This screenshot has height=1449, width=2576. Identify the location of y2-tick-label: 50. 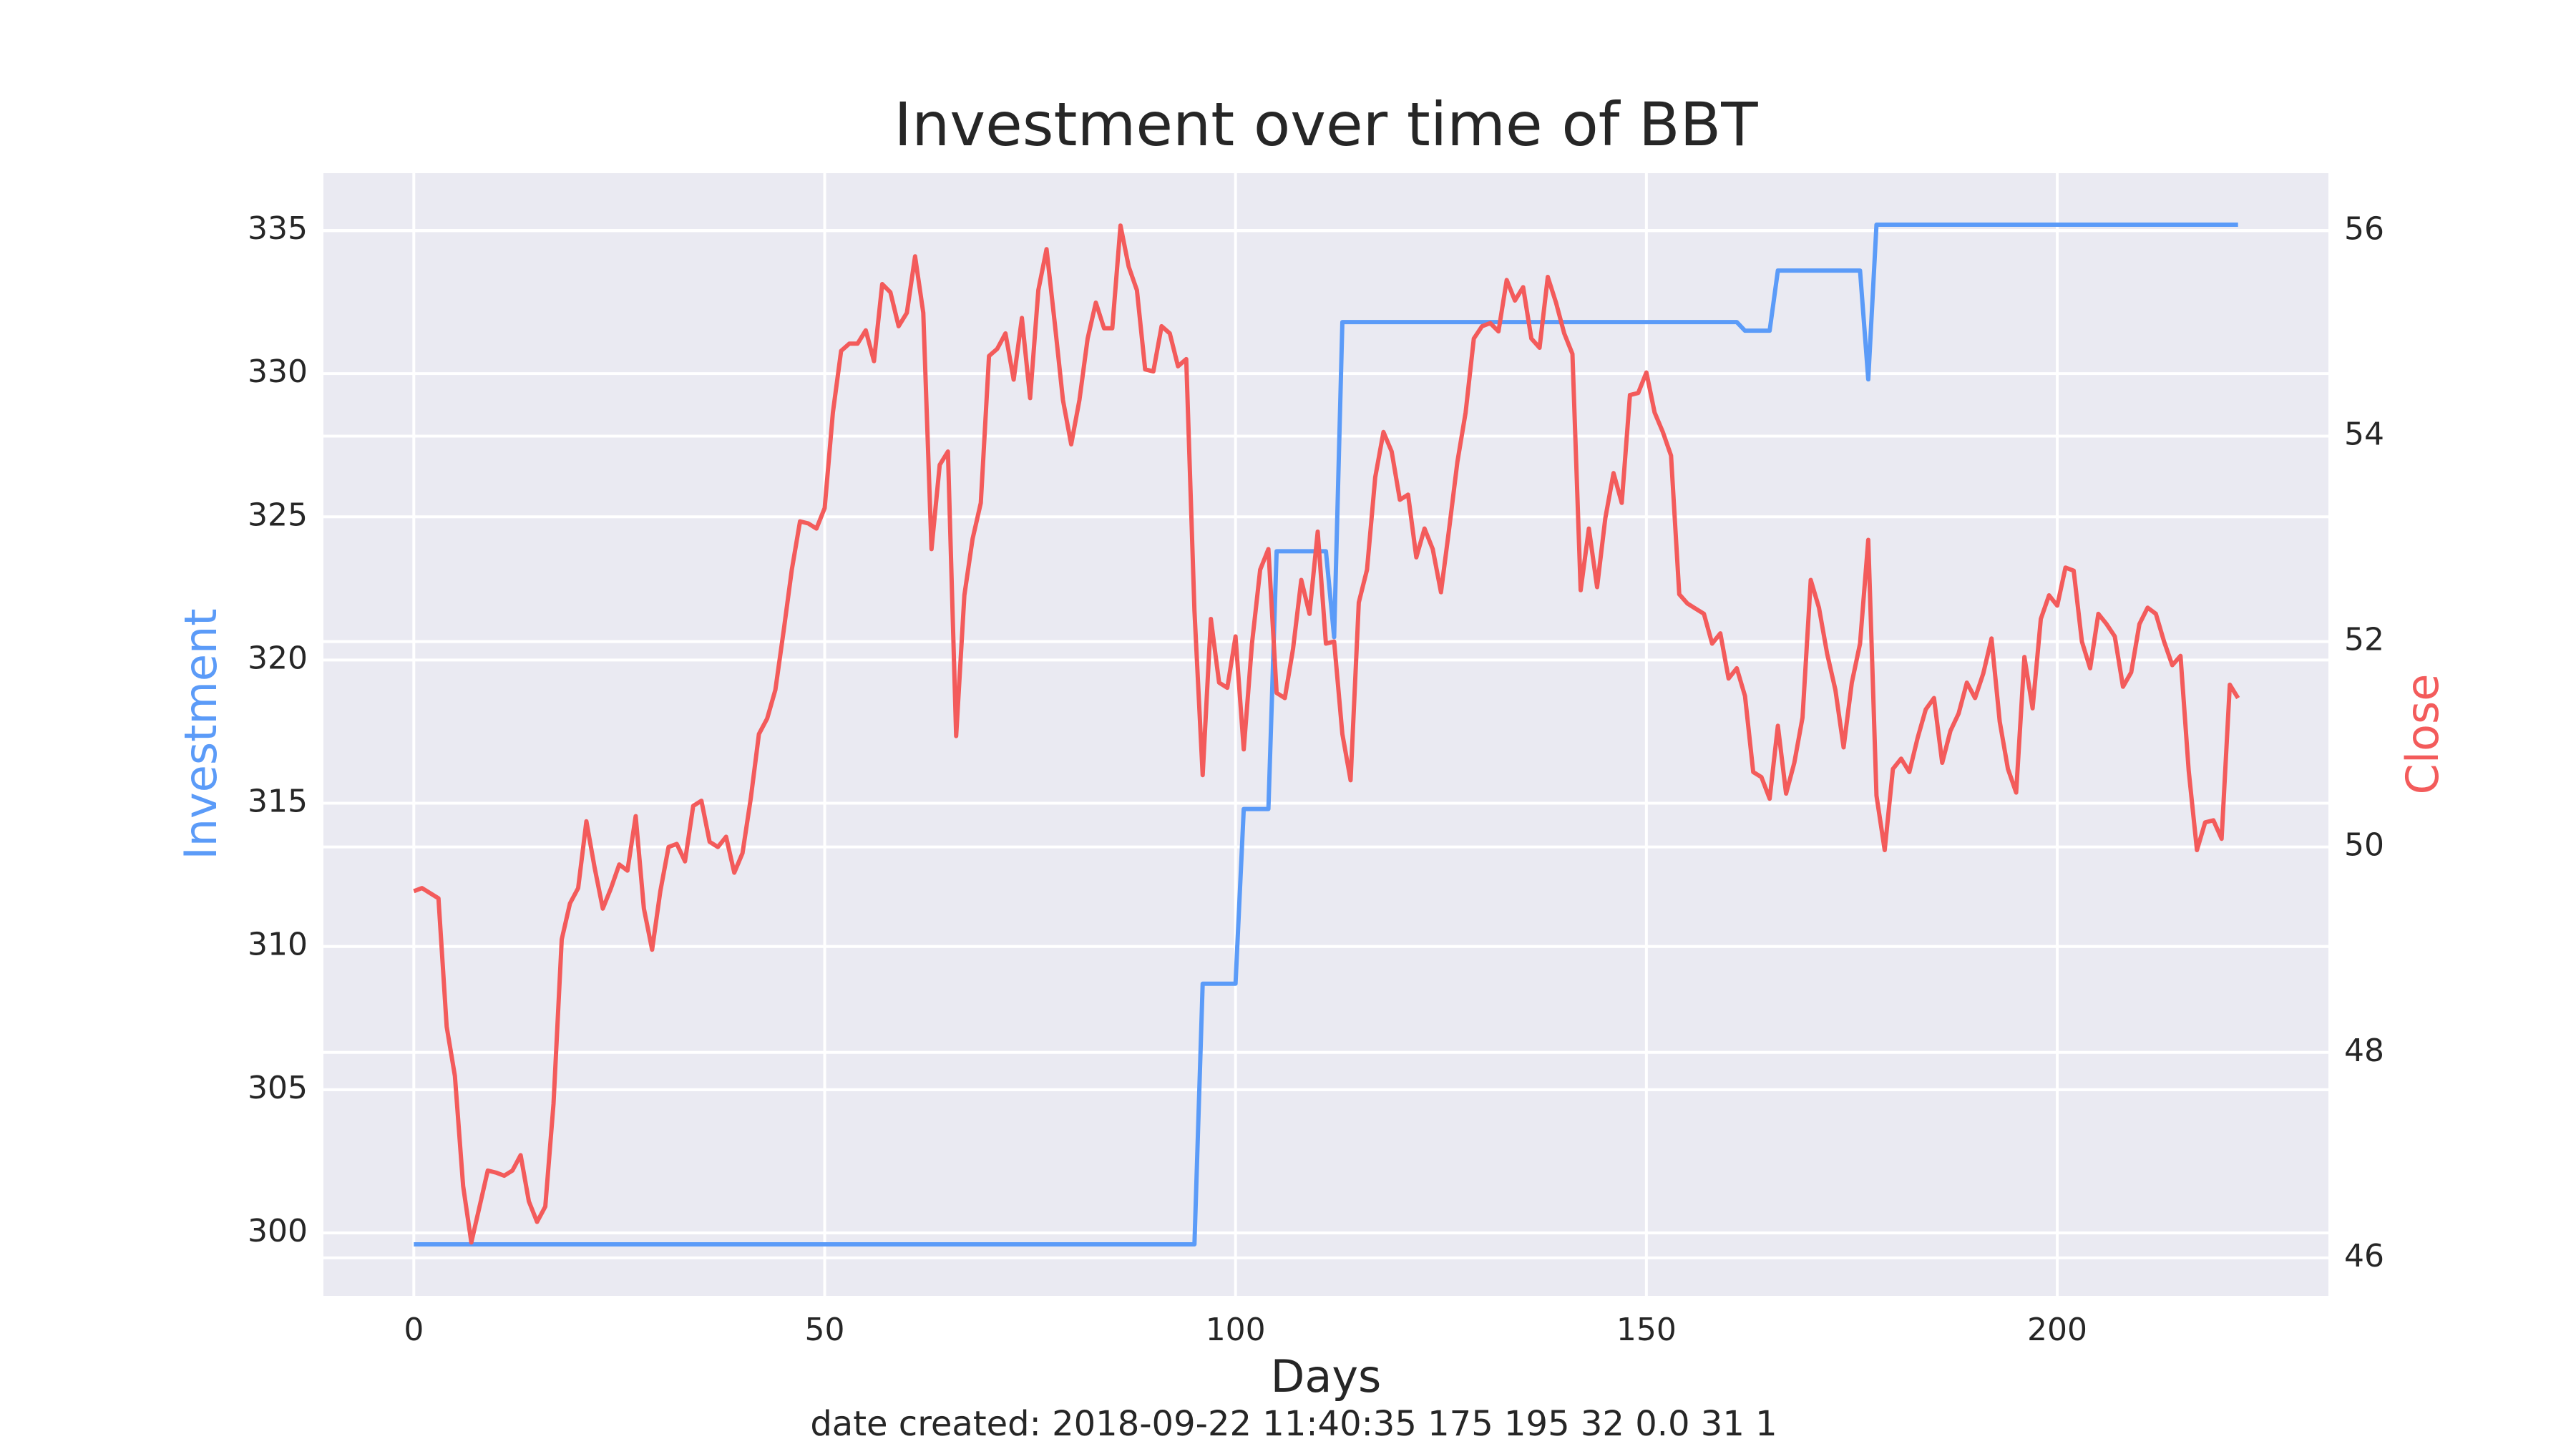
(2364, 845).